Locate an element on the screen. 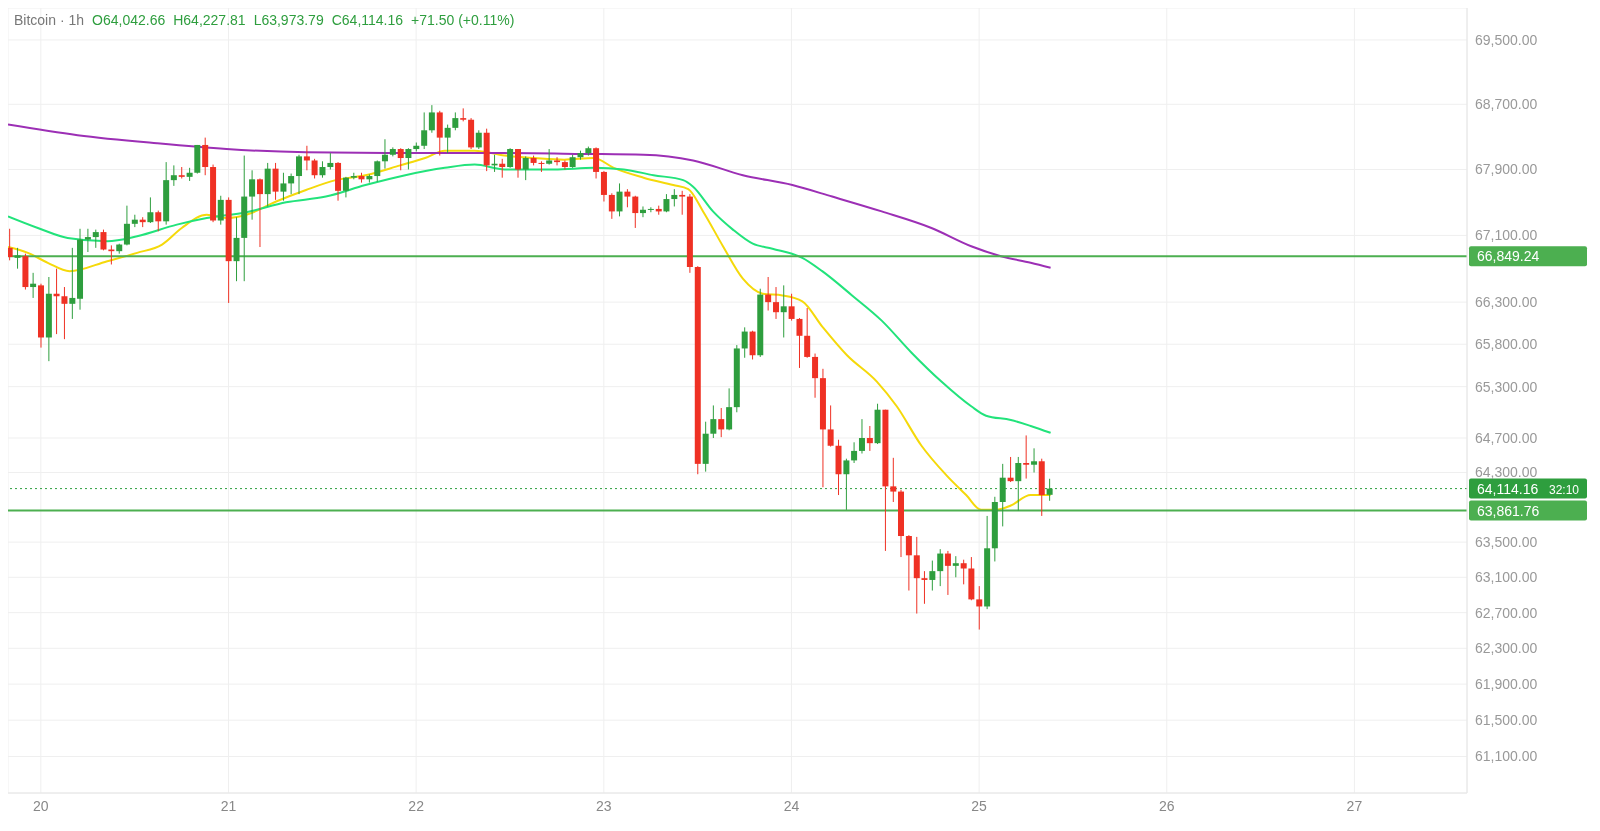 This screenshot has height=831, width=1600. y-tick-label: 67,900.00 is located at coordinates (1506, 169).